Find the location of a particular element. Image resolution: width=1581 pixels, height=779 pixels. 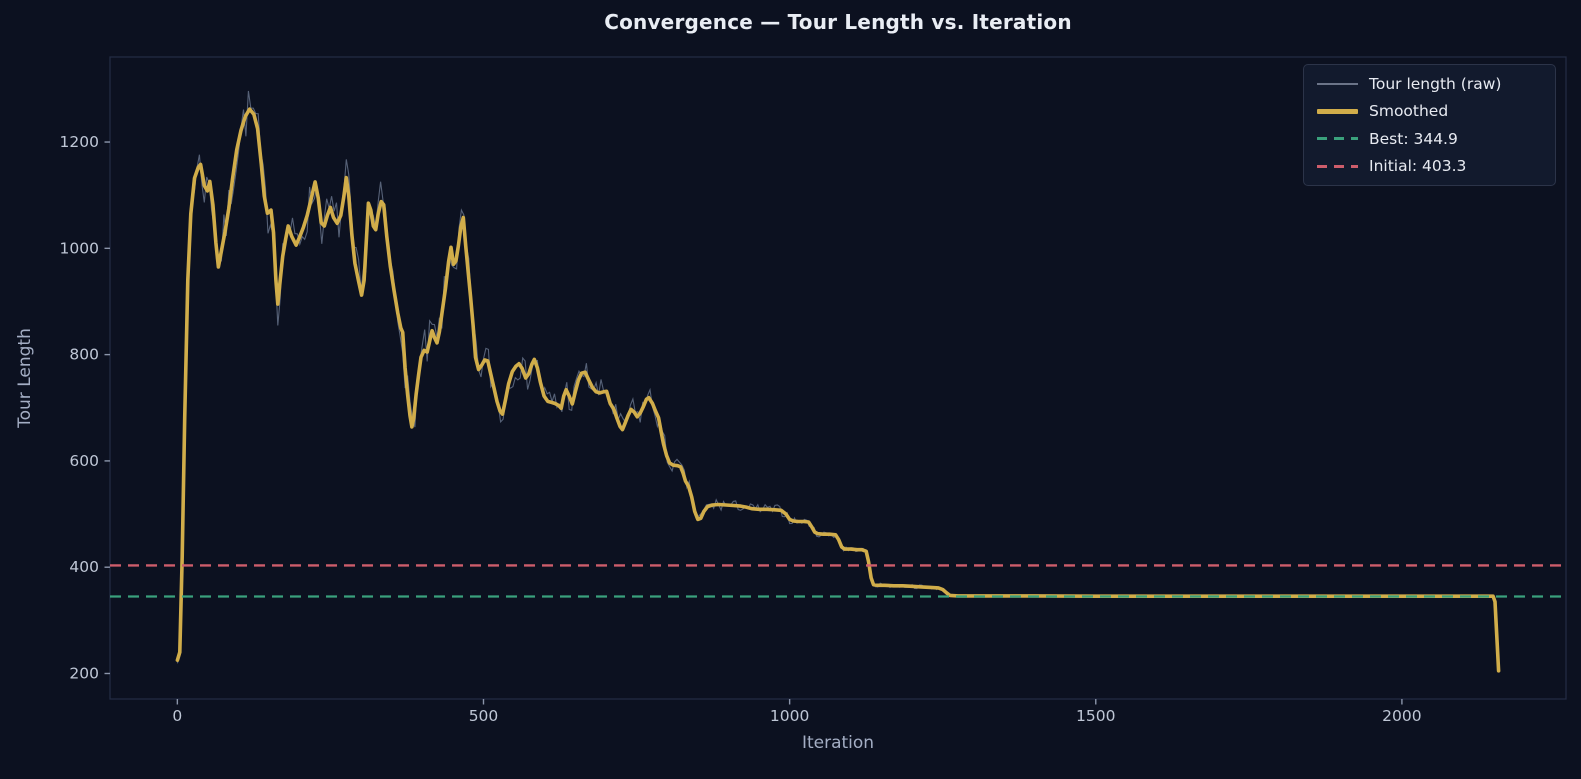

legend-item-initial: Initial: 403.3 is located at coordinates (1429, 166).